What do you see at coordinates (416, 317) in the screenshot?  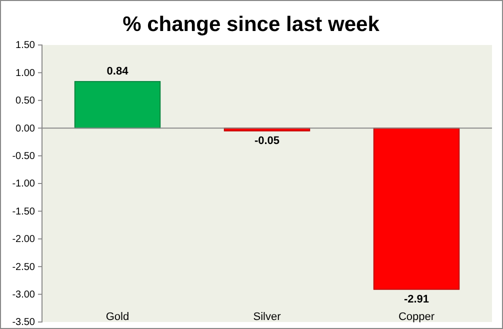 I see `x-tick-label: Copper` at bounding box center [416, 317].